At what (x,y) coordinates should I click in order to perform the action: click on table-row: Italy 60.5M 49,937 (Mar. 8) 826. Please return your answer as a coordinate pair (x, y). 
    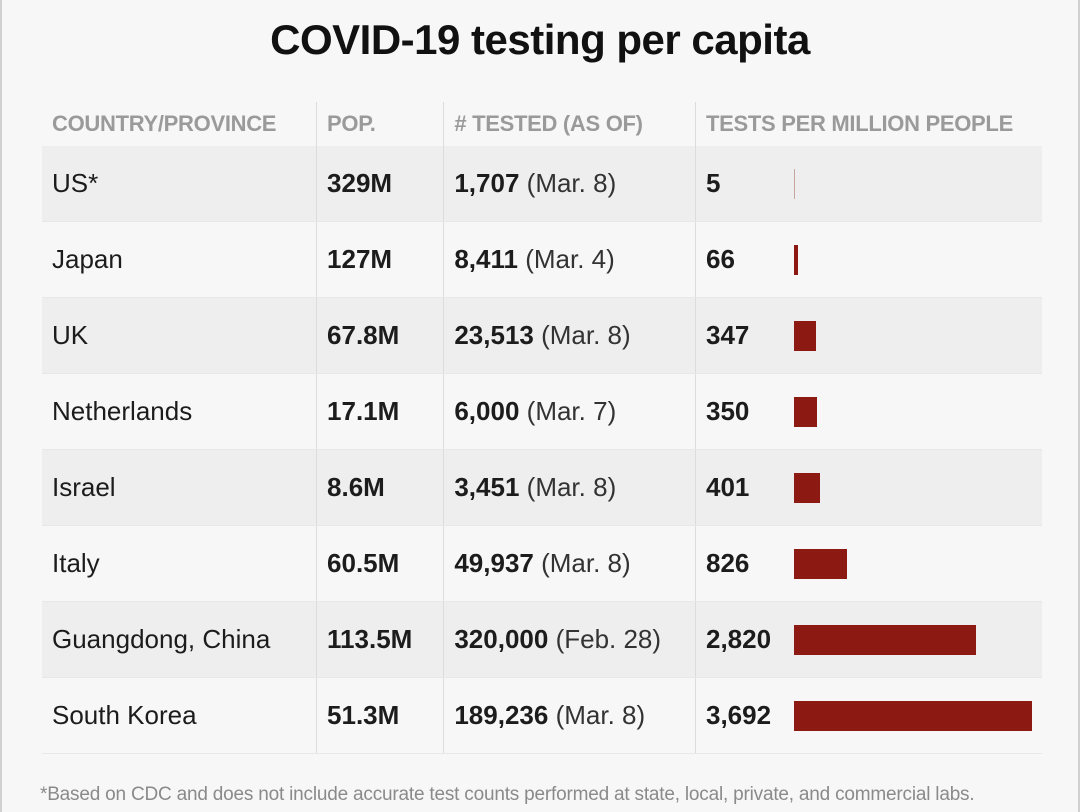
    Looking at the image, I should click on (542, 563).